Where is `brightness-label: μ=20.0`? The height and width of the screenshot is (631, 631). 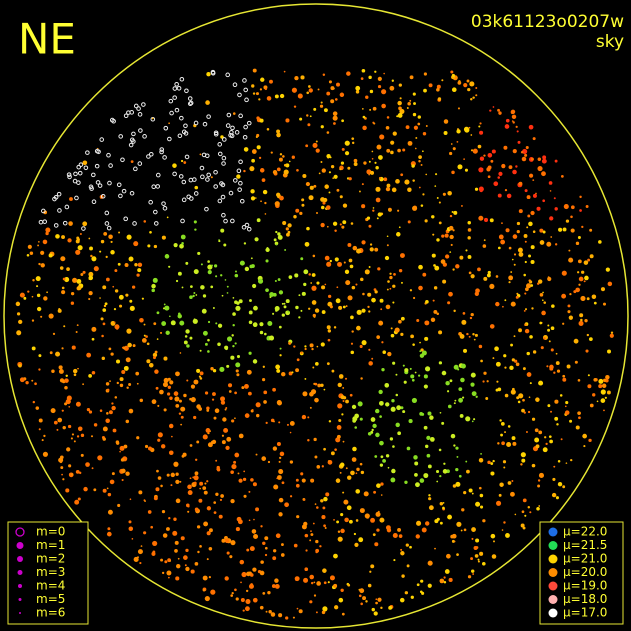 brightness-label: μ=20.0 is located at coordinates (585, 572).